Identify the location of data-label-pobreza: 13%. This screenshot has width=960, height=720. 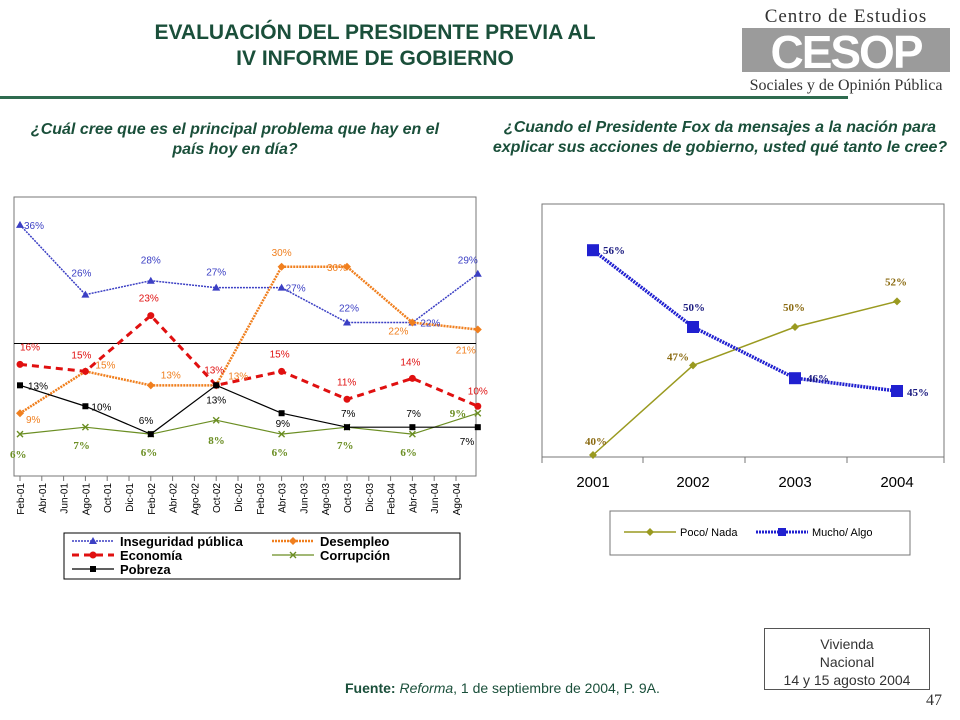
(38, 386).